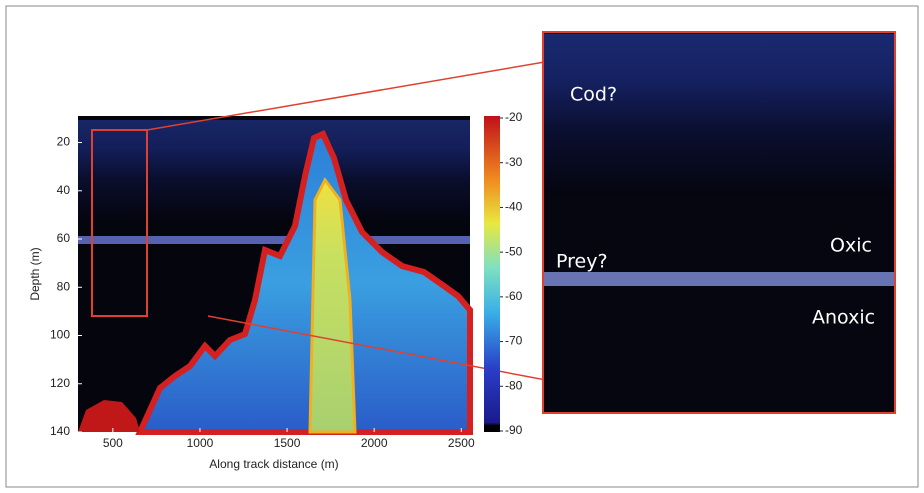  Describe the element at coordinates (119, 223) in the screenshot. I see `zoom-box` at that location.